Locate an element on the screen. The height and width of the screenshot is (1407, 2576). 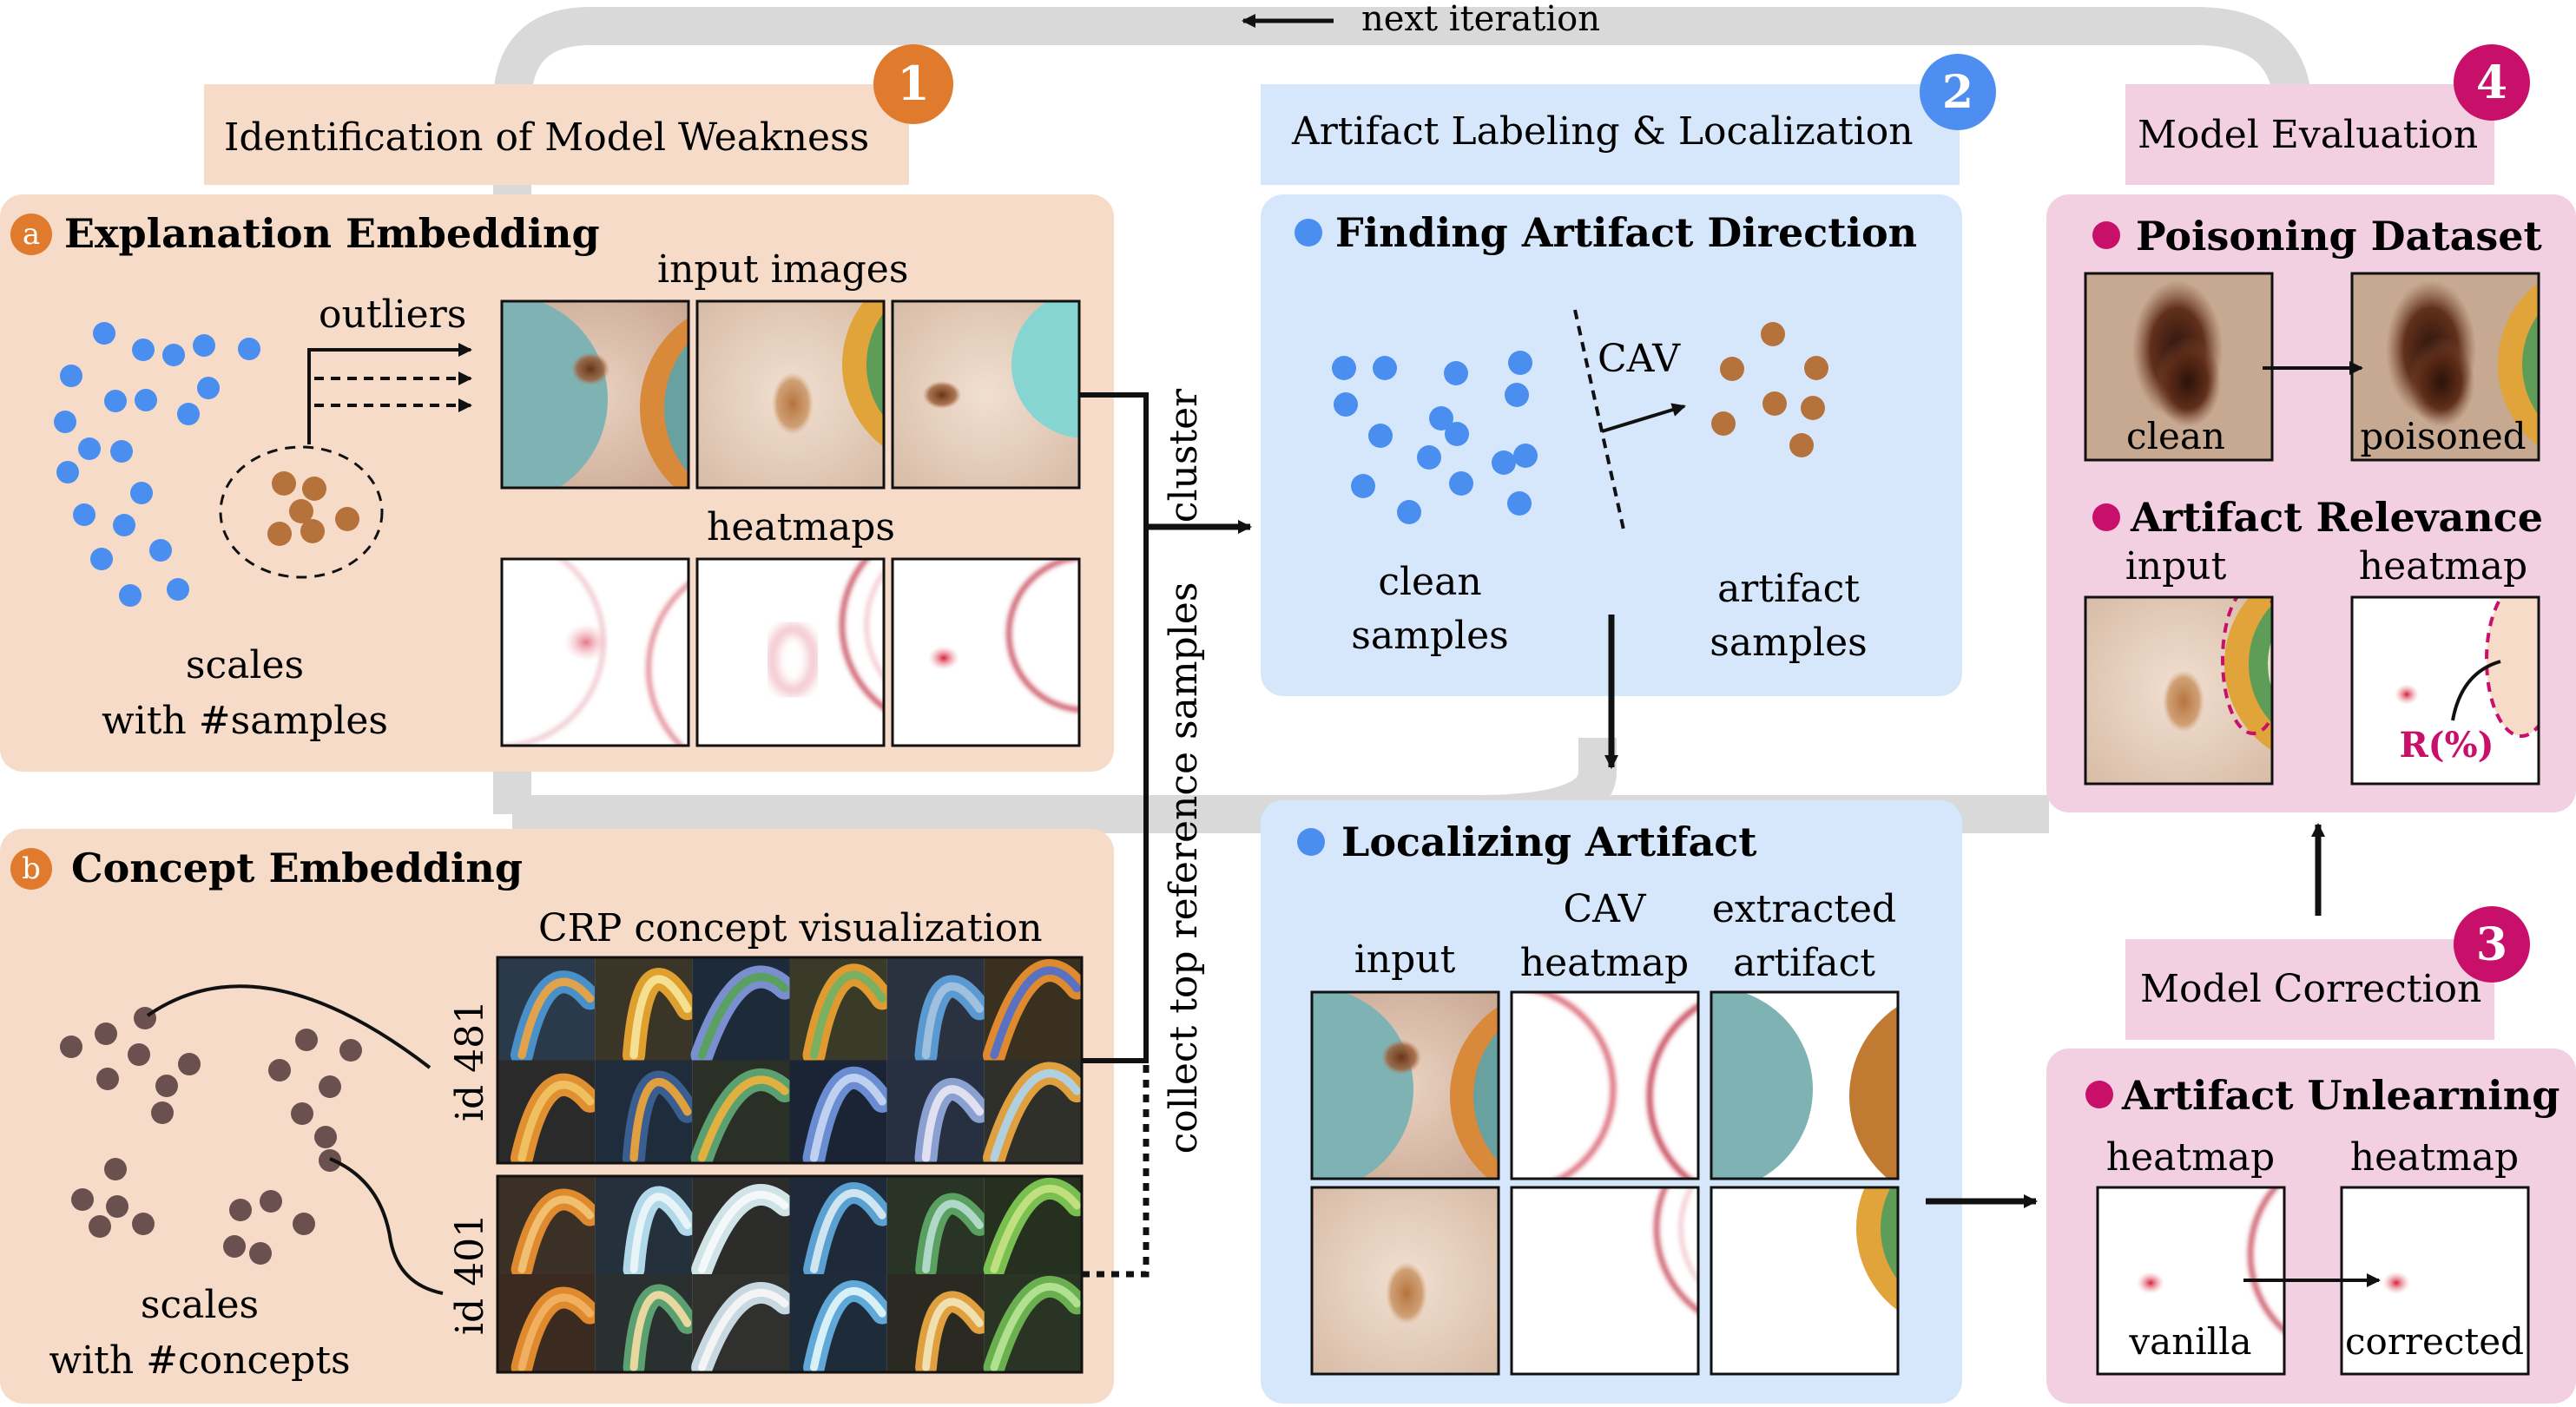
step4-header: Model Evaluation 4 is located at coordinates (2327, 114).